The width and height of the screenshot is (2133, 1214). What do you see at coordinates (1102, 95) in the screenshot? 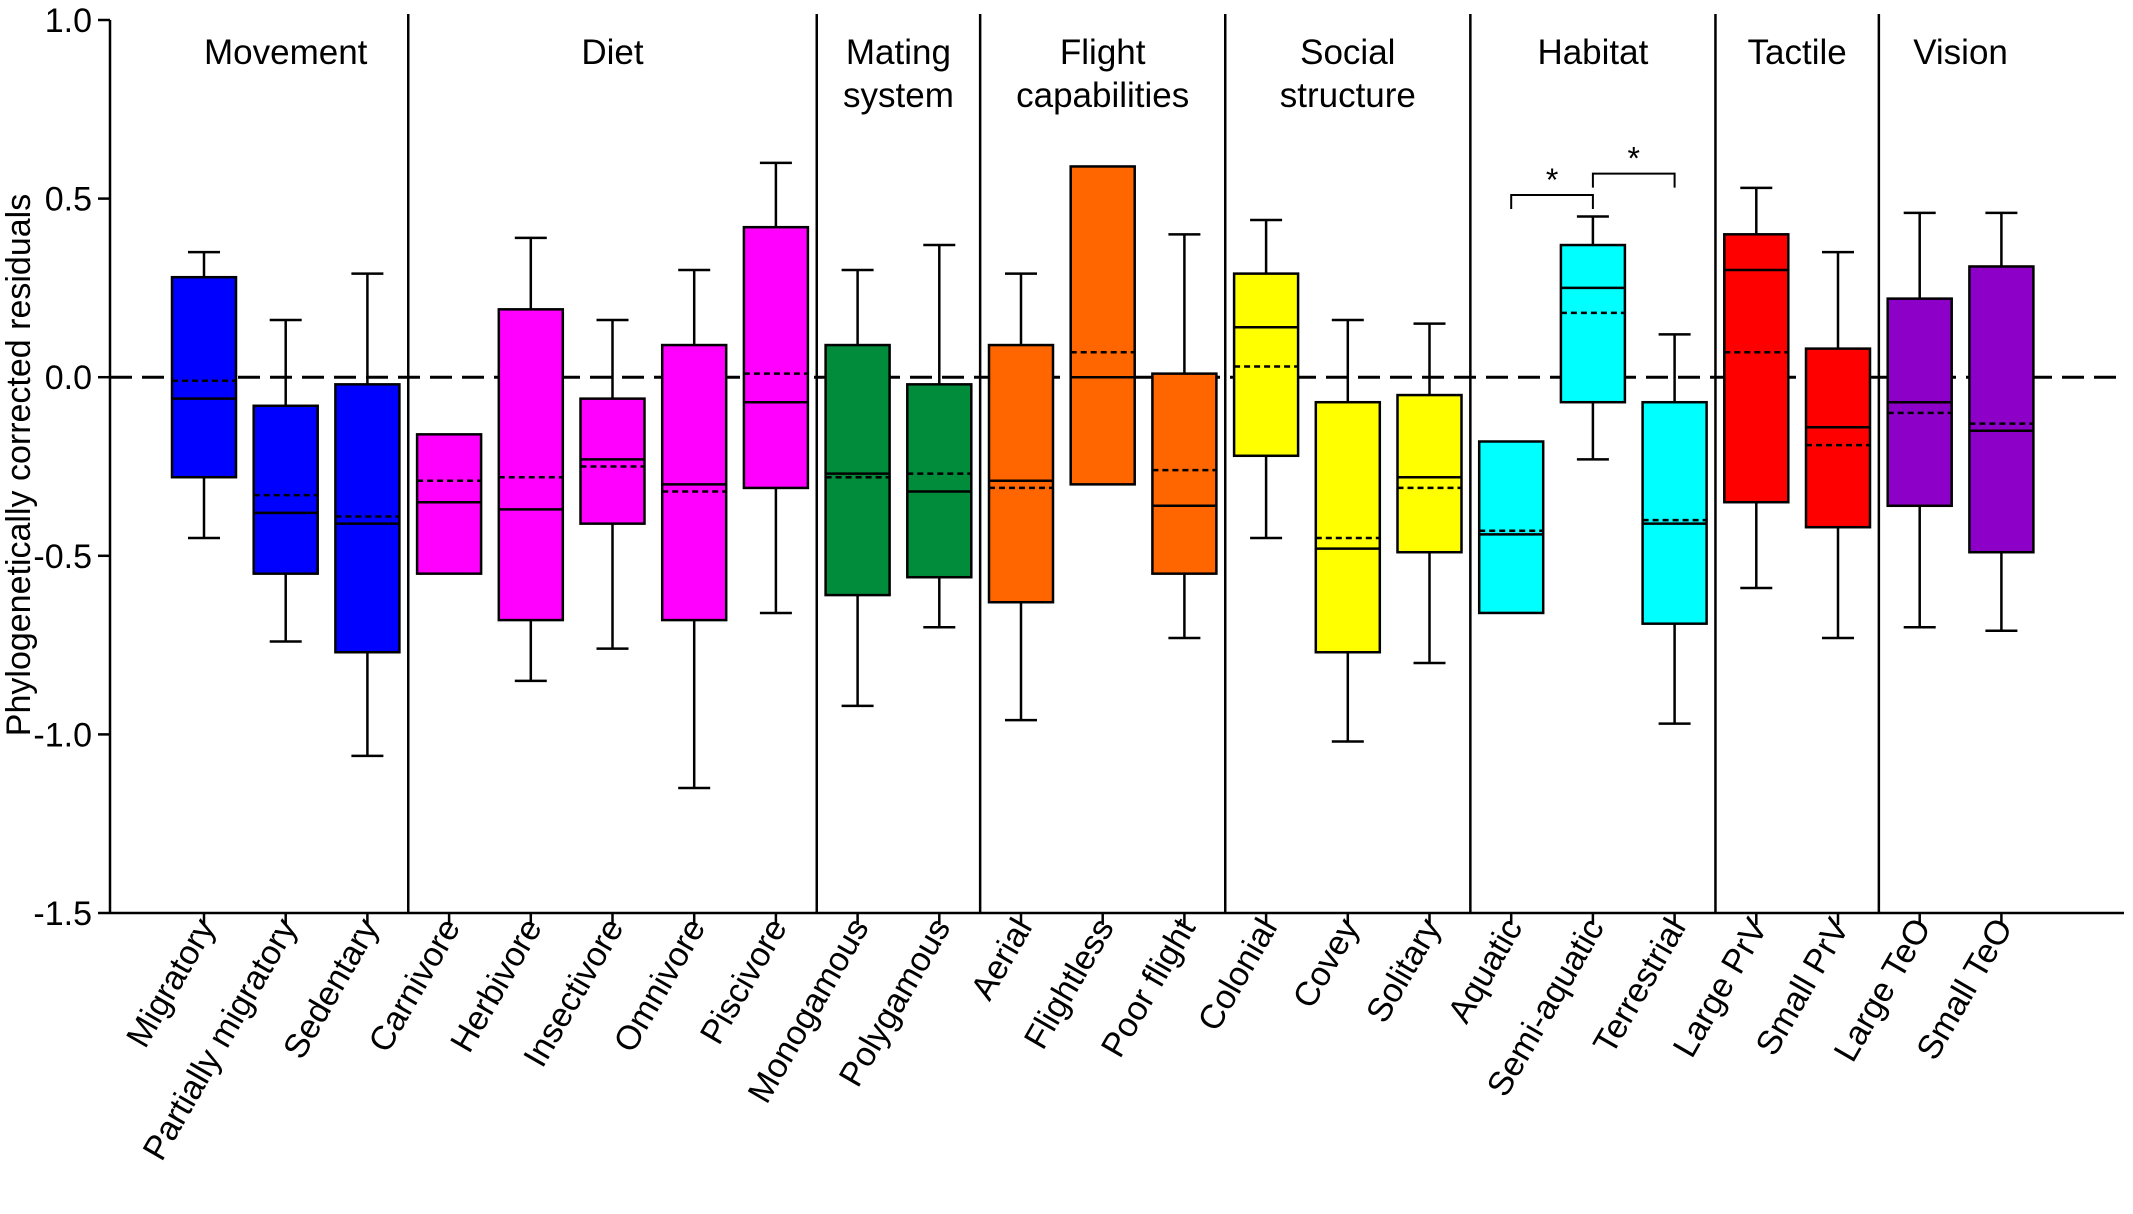
I see `group-title: capabilities` at bounding box center [1102, 95].